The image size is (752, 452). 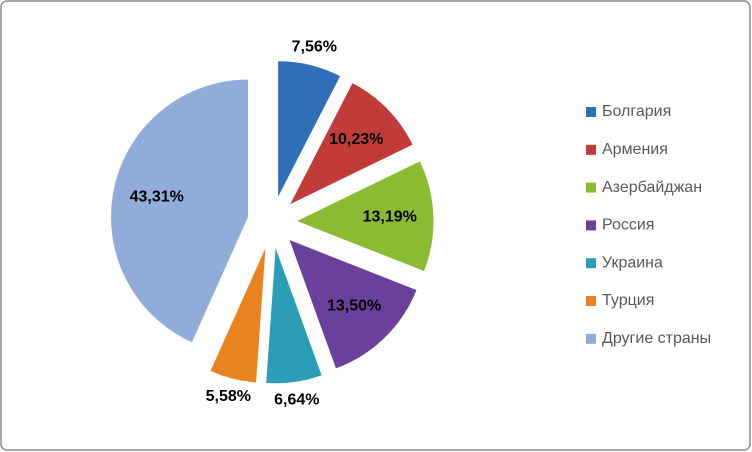 I want to click on value-label: 43,31%, so click(x=157, y=197).